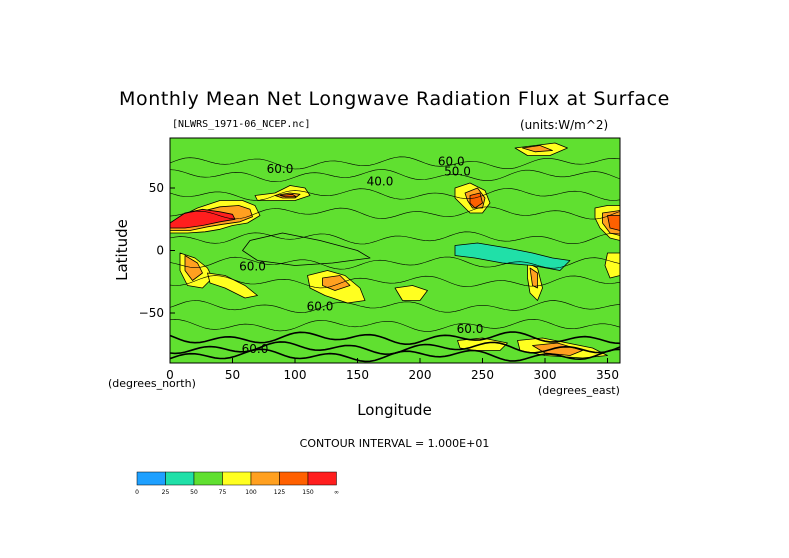 This screenshot has height=558, width=789. Describe the element at coordinates (160, 251) in the screenshot. I see `y-tick-label-1: 0` at that location.